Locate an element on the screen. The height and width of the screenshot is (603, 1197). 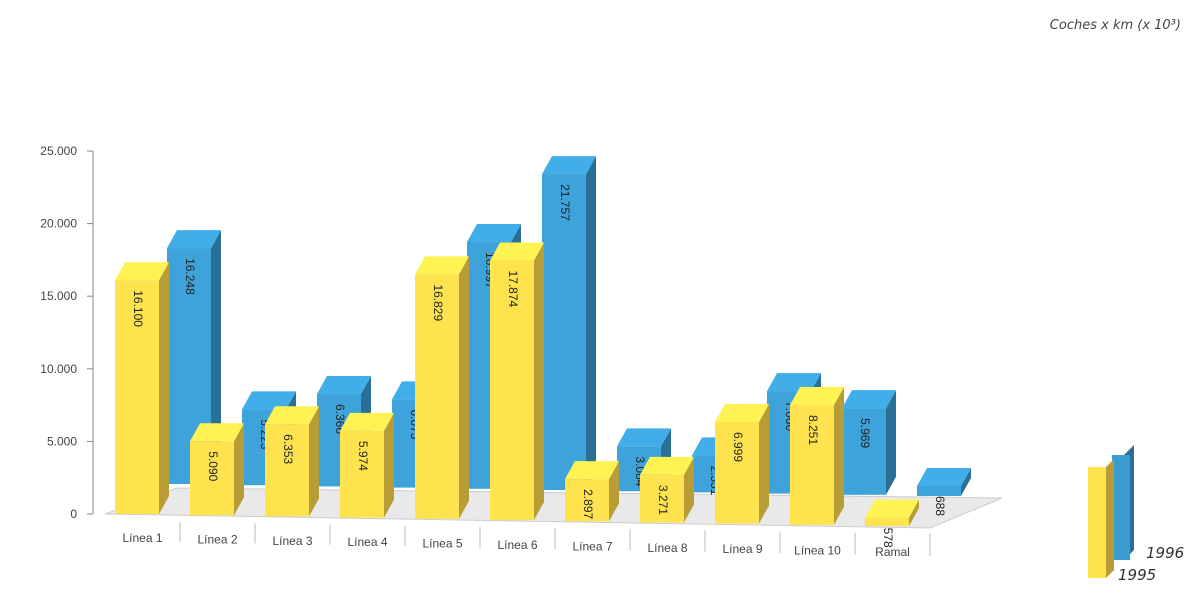
x-tick-label: Línea 1 is located at coordinates (142, 538).